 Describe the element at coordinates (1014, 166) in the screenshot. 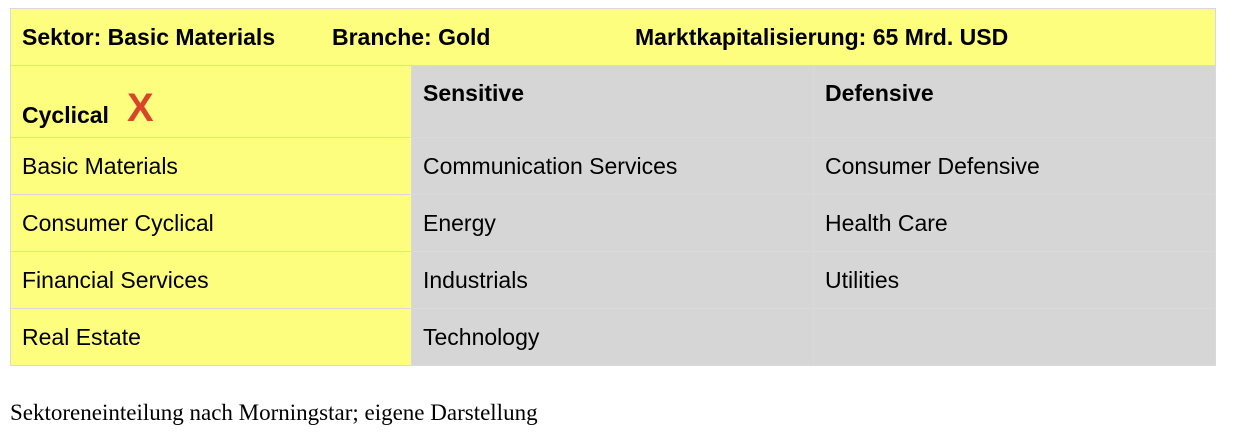

I see `defensive-cell: Consumer Defensive` at that location.